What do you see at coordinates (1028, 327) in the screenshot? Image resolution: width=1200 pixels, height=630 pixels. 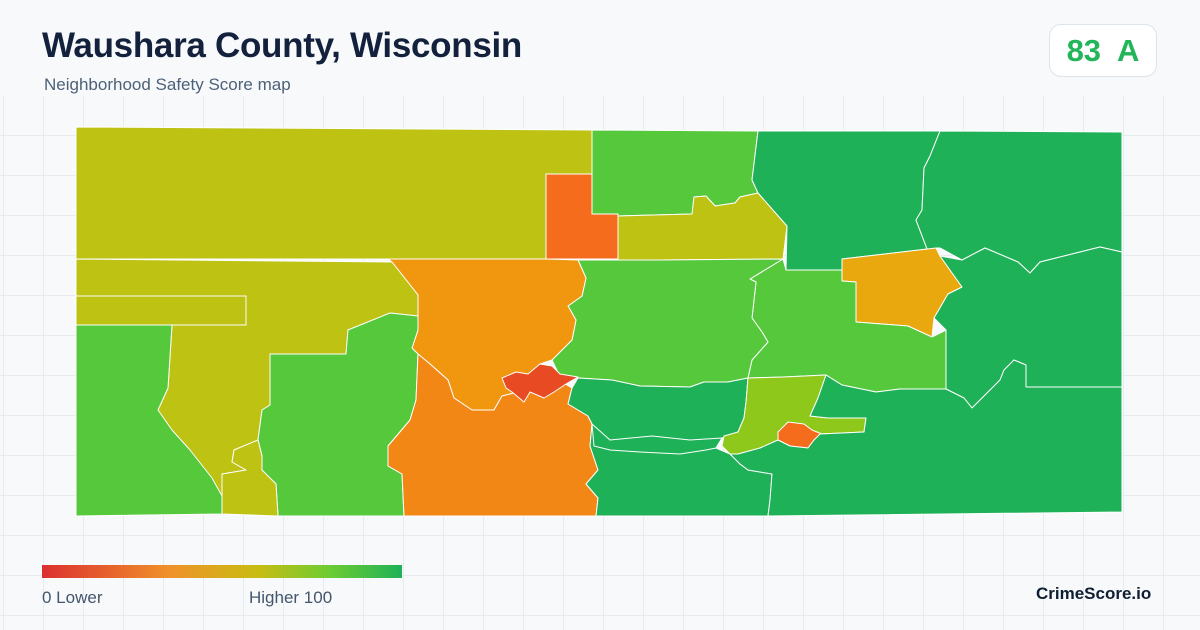 I see `region-east` at bounding box center [1028, 327].